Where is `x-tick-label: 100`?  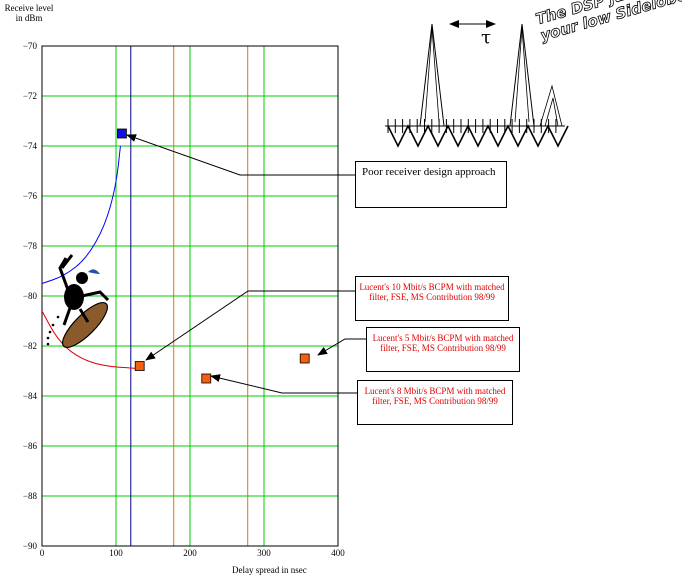 x-tick-label: 100 is located at coordinates (116, 553).